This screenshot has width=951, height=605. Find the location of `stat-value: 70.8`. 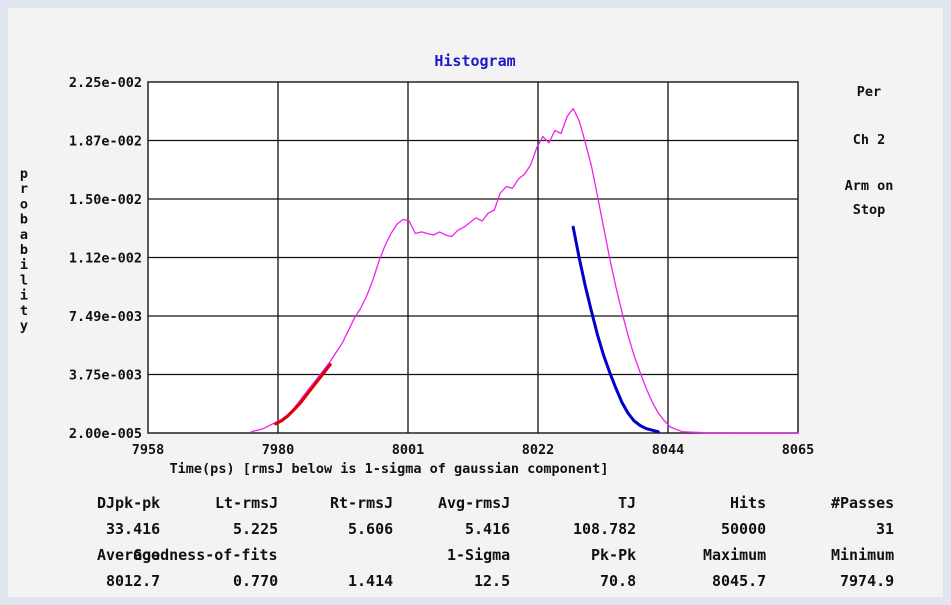

stat-value: 70.8 is located at coordinates (618, 581).